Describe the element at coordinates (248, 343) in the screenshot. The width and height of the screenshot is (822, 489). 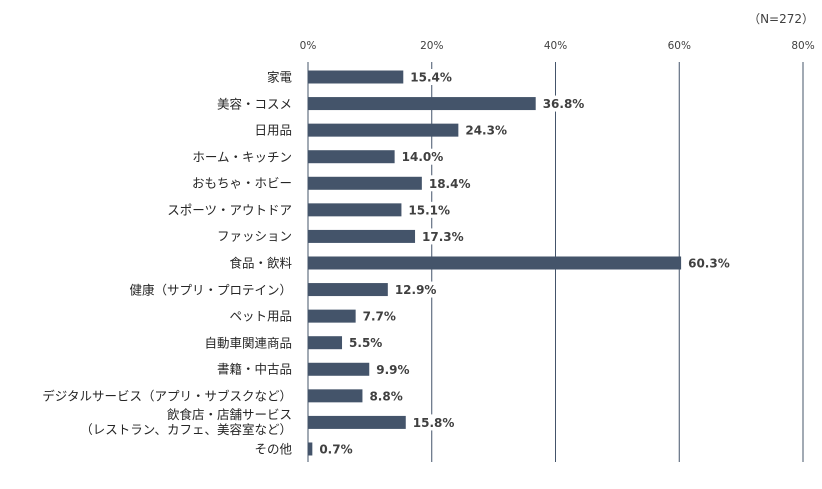
I see `category-label: 自動車関連商品` at that location.